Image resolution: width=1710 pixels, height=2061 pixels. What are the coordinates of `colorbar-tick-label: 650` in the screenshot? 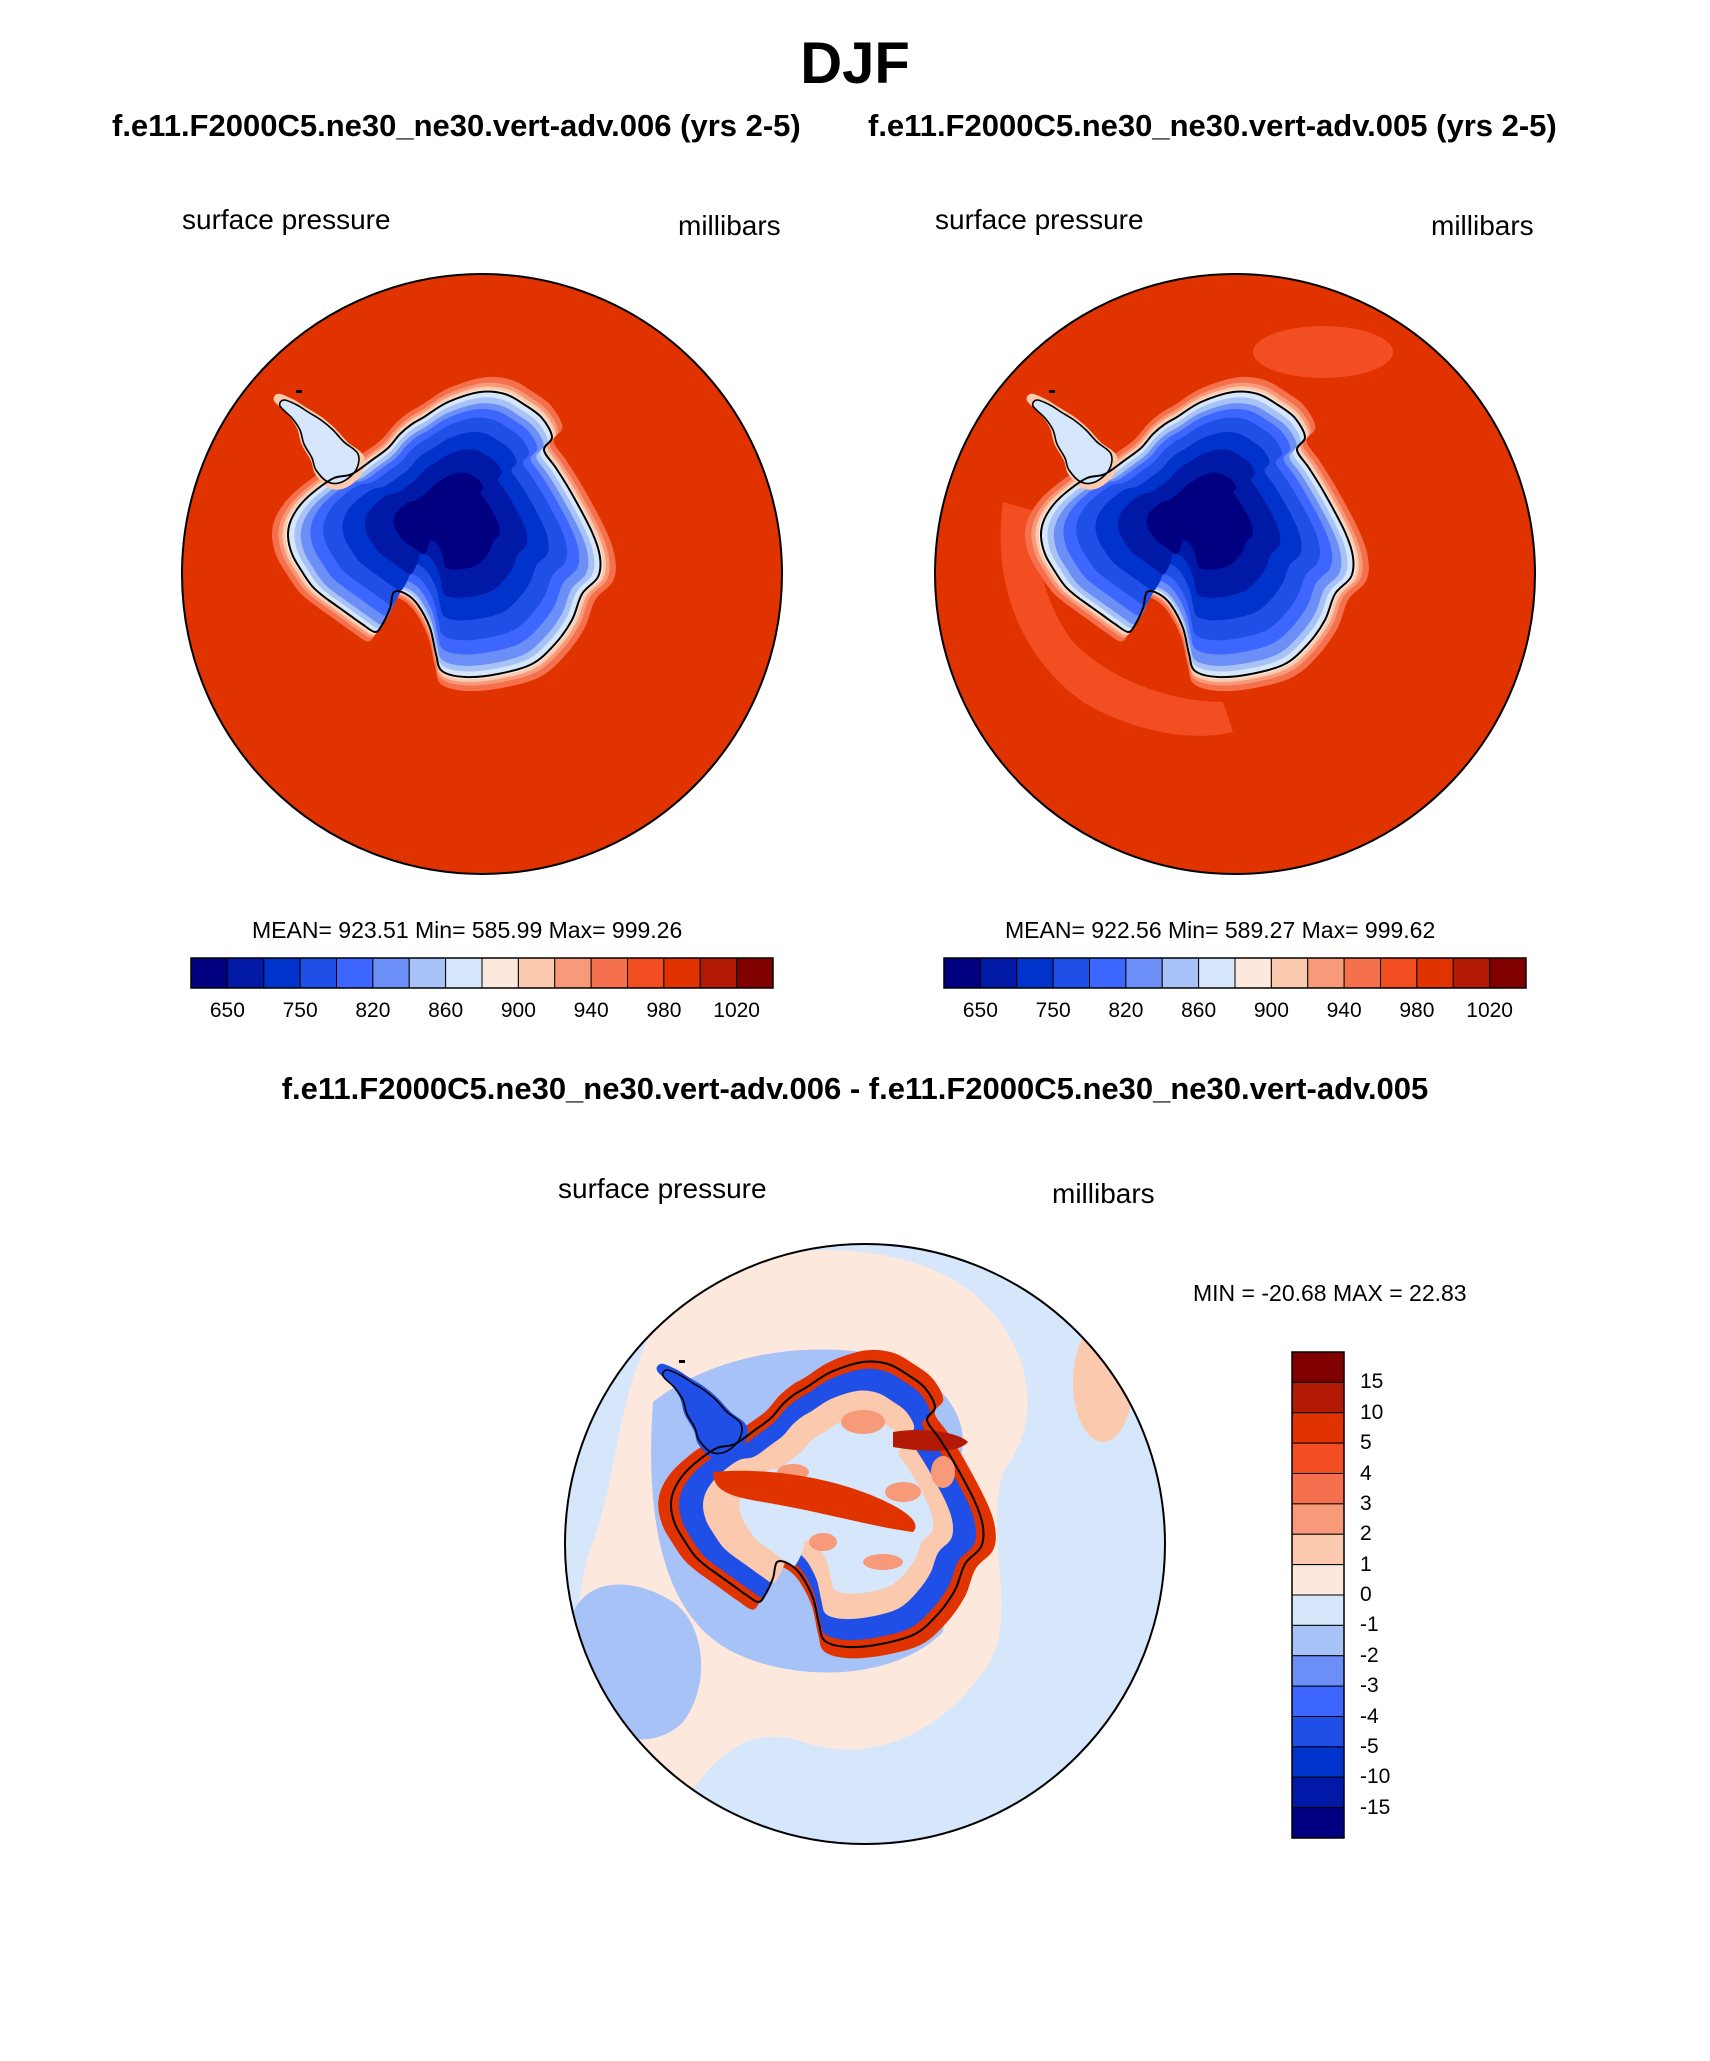 It's located at (980, 1010).